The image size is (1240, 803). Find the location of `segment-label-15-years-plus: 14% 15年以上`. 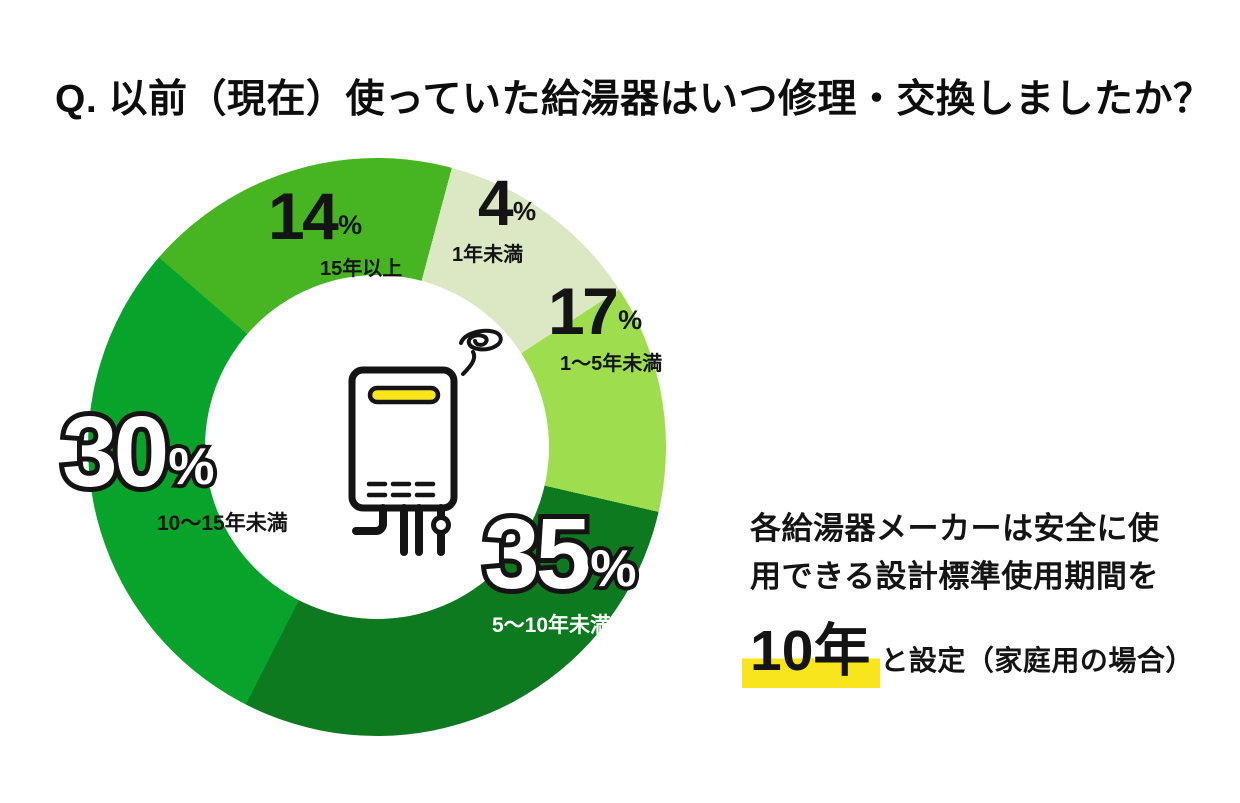

segment-label-15-years-plus: 14% 15年以上 is located at coordinates (335, 232).